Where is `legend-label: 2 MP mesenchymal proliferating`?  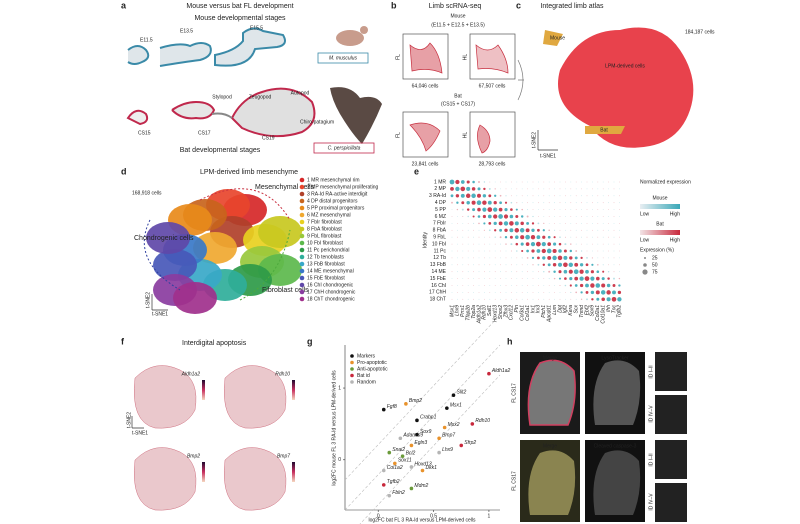
legend-label: 2 MP mesenchymal proliferating is located at coordinates (343, 187).